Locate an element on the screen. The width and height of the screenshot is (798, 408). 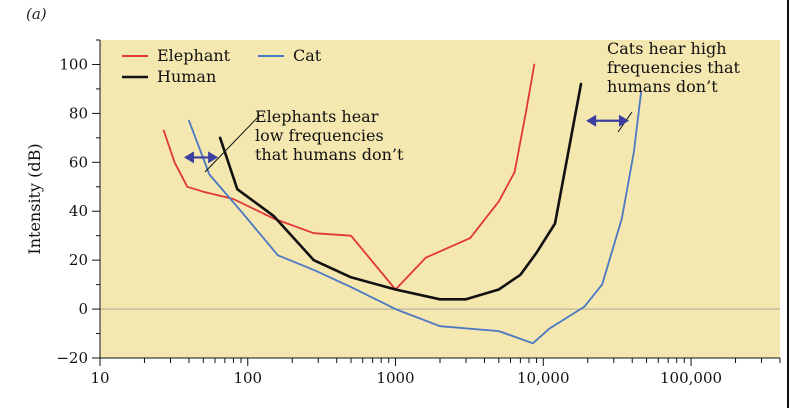
y-tick-label: 60 is located at coordinates (78, 162).